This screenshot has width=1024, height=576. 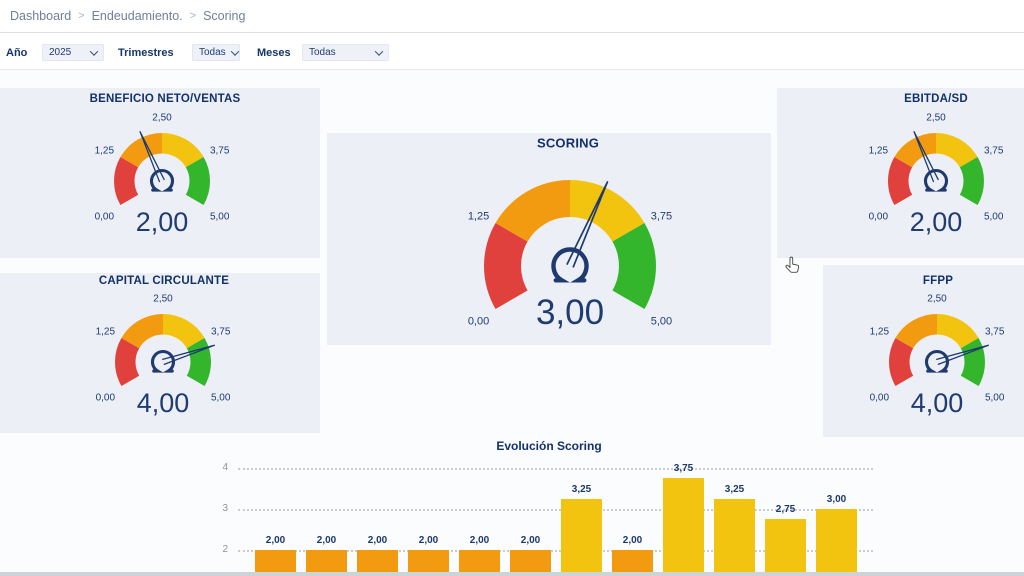 I want to click on gauge-beneficio-neto-ventas: 0,00 1,25 2,50 3,75 5,00 2,00, so click(x=162, y=174).